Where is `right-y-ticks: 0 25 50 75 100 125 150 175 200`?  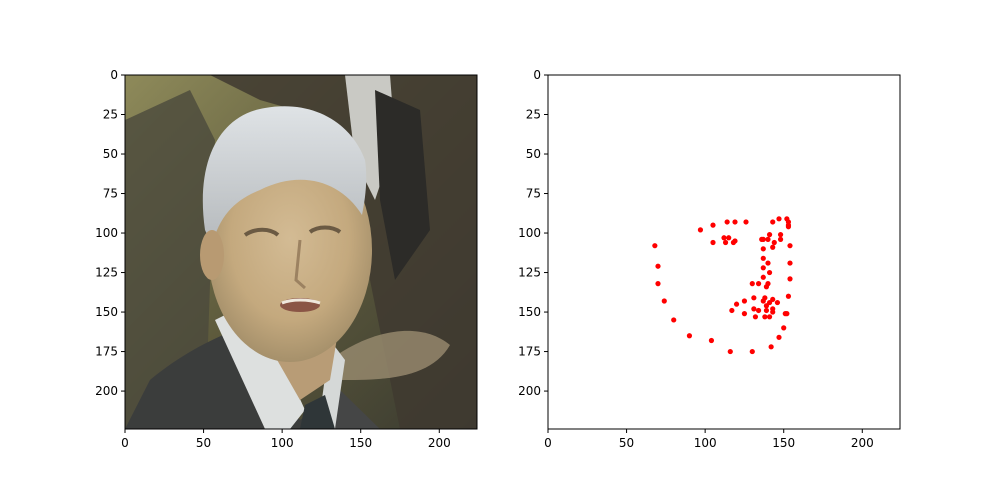 right-y-ticks: 0 25 50 75 100 125 150 175 200 is located at coordinates (533, 233).